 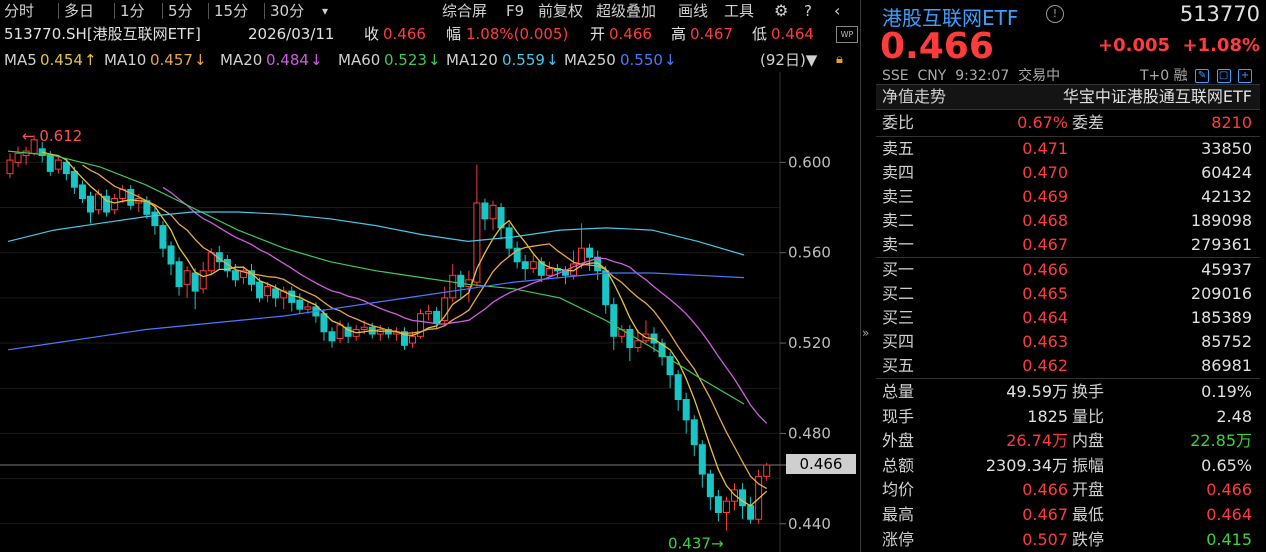 I want to click on order-book-row: 卖一 0.467 279361, so click(x=1068, y=245).